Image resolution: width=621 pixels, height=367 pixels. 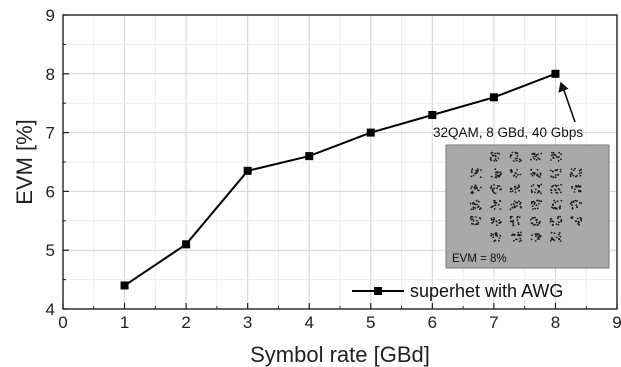 I want to click on x-tick-label: 2, so click(x=185, y=322).